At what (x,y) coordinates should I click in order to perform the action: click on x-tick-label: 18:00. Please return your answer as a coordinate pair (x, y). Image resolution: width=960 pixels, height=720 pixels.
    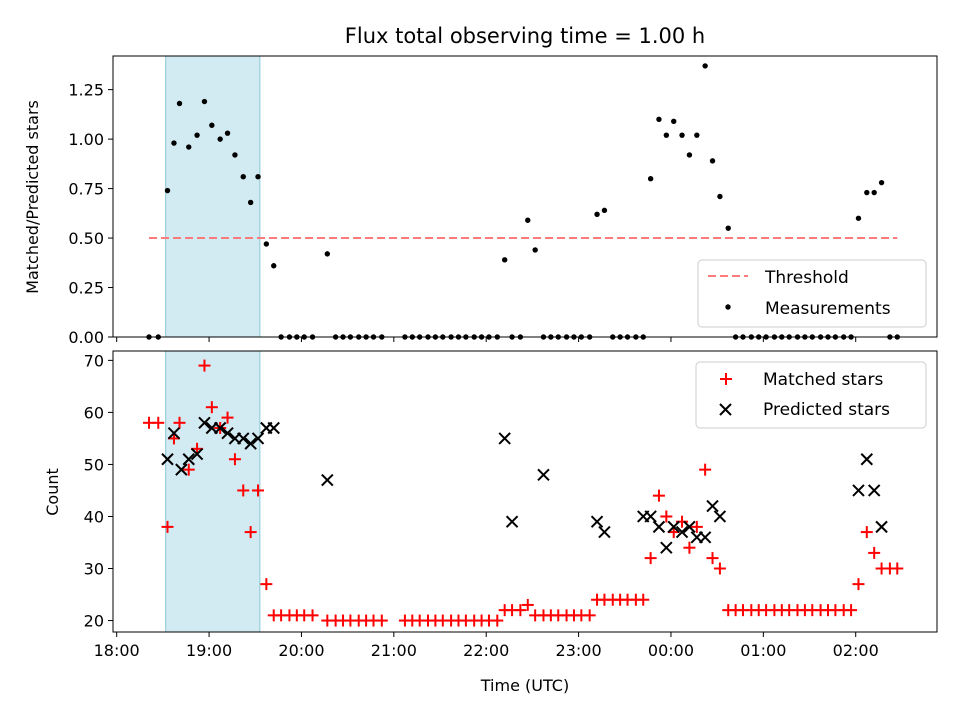
    Looking at the image, I should click on (117, 650).